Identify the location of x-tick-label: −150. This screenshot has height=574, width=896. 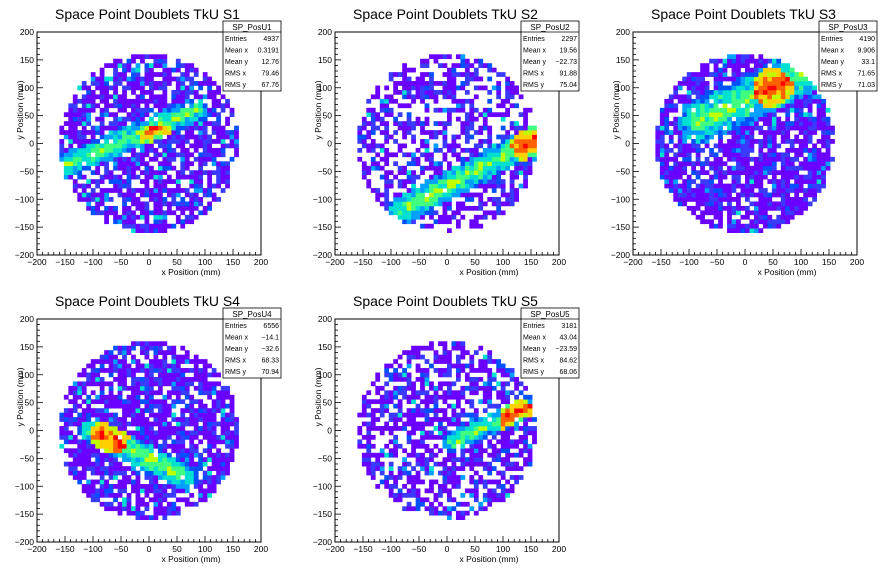
(64, 262).